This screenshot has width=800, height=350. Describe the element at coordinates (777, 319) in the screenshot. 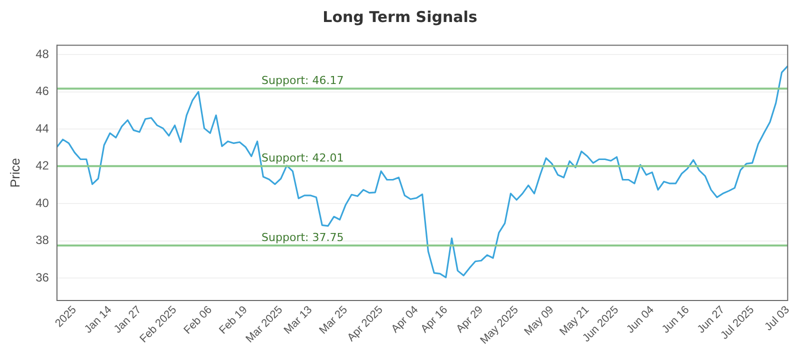

I see `x-tick-label: Jul 03` at that location.